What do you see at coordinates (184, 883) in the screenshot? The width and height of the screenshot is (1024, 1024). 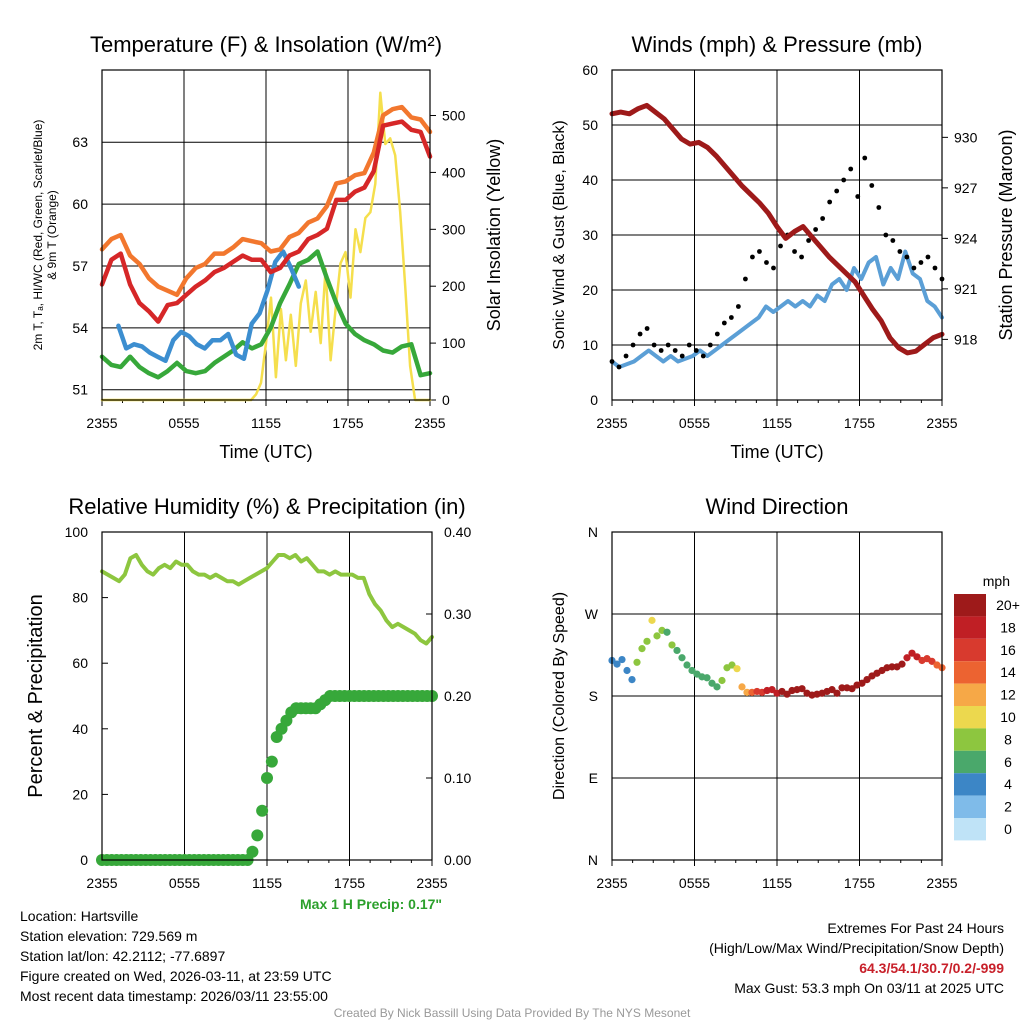 I see `rh-xtick-label: 0555` at bounding box center [184, 883].